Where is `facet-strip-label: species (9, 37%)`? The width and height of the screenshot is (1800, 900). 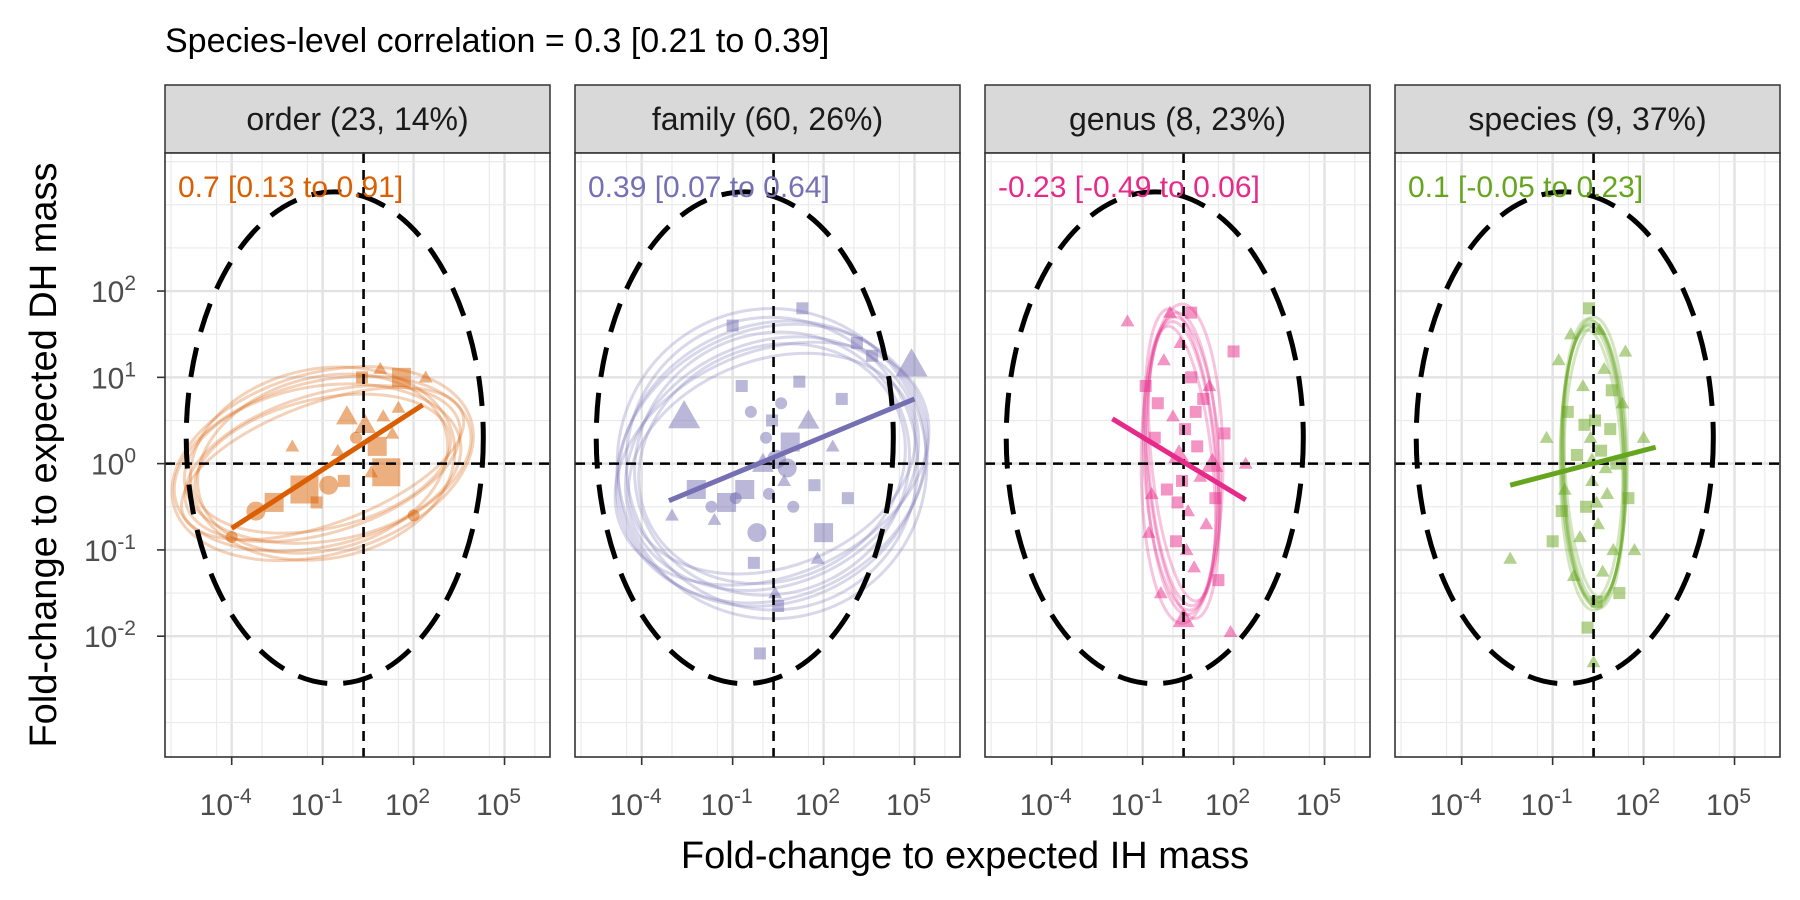
facet-strip-label: species (9, 37%) is located at coordinates (1587, 119).